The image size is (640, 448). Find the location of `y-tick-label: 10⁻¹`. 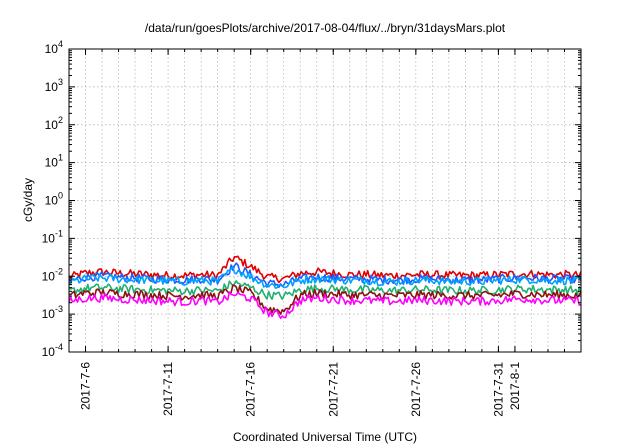

y-tick-label: 10⁻¹ is located at coordinates (52, 236).